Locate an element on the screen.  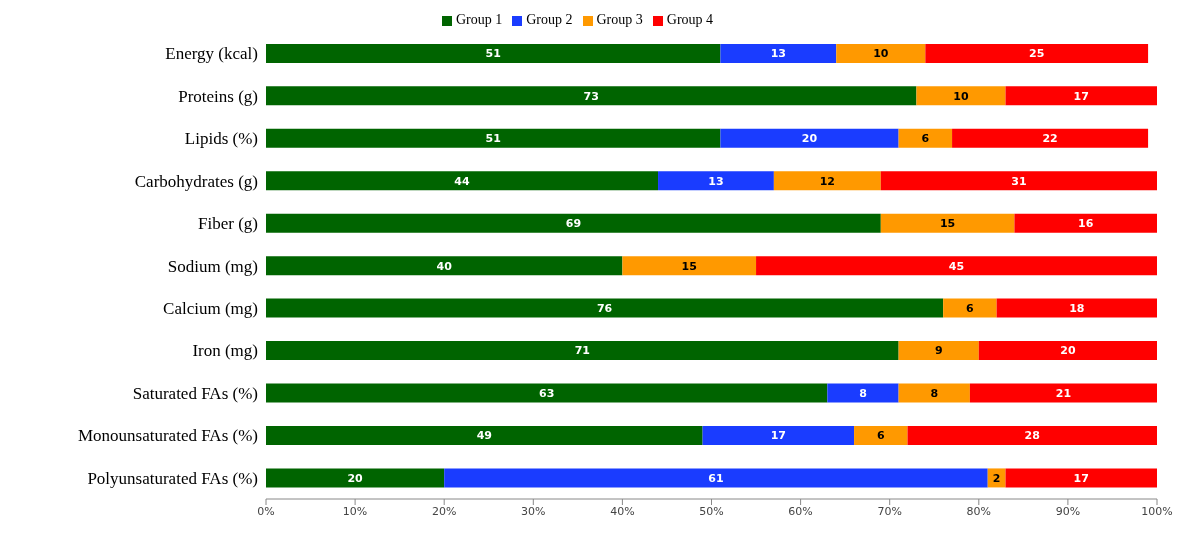
x-tick-label: 70% is located at coordinates (889, 511).